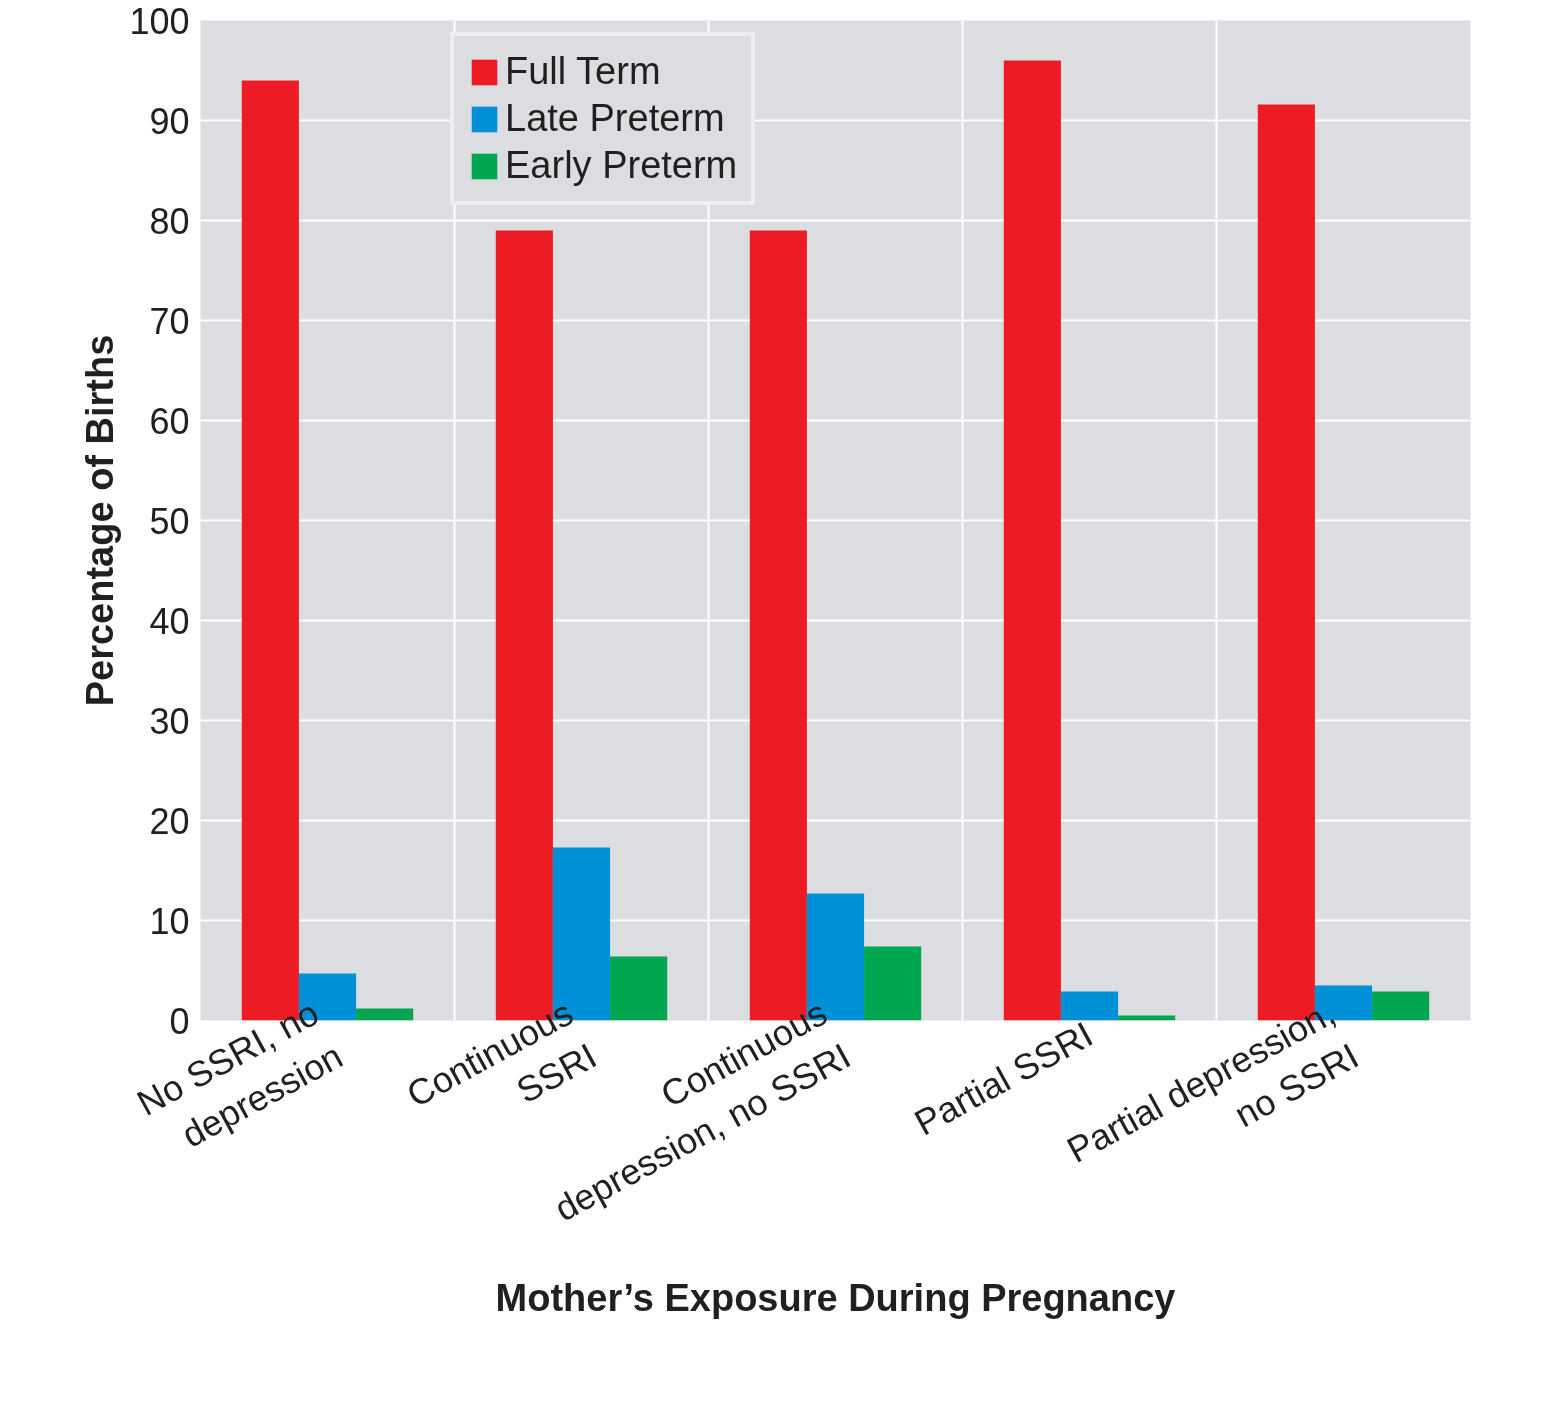 Image resolution: width=1548 pixels, height=1425 pixels. What do you see at coordinates (179, 1021) in the screenshot?
I see `y-tick-label: 0` at bounding box center [179, 1021].